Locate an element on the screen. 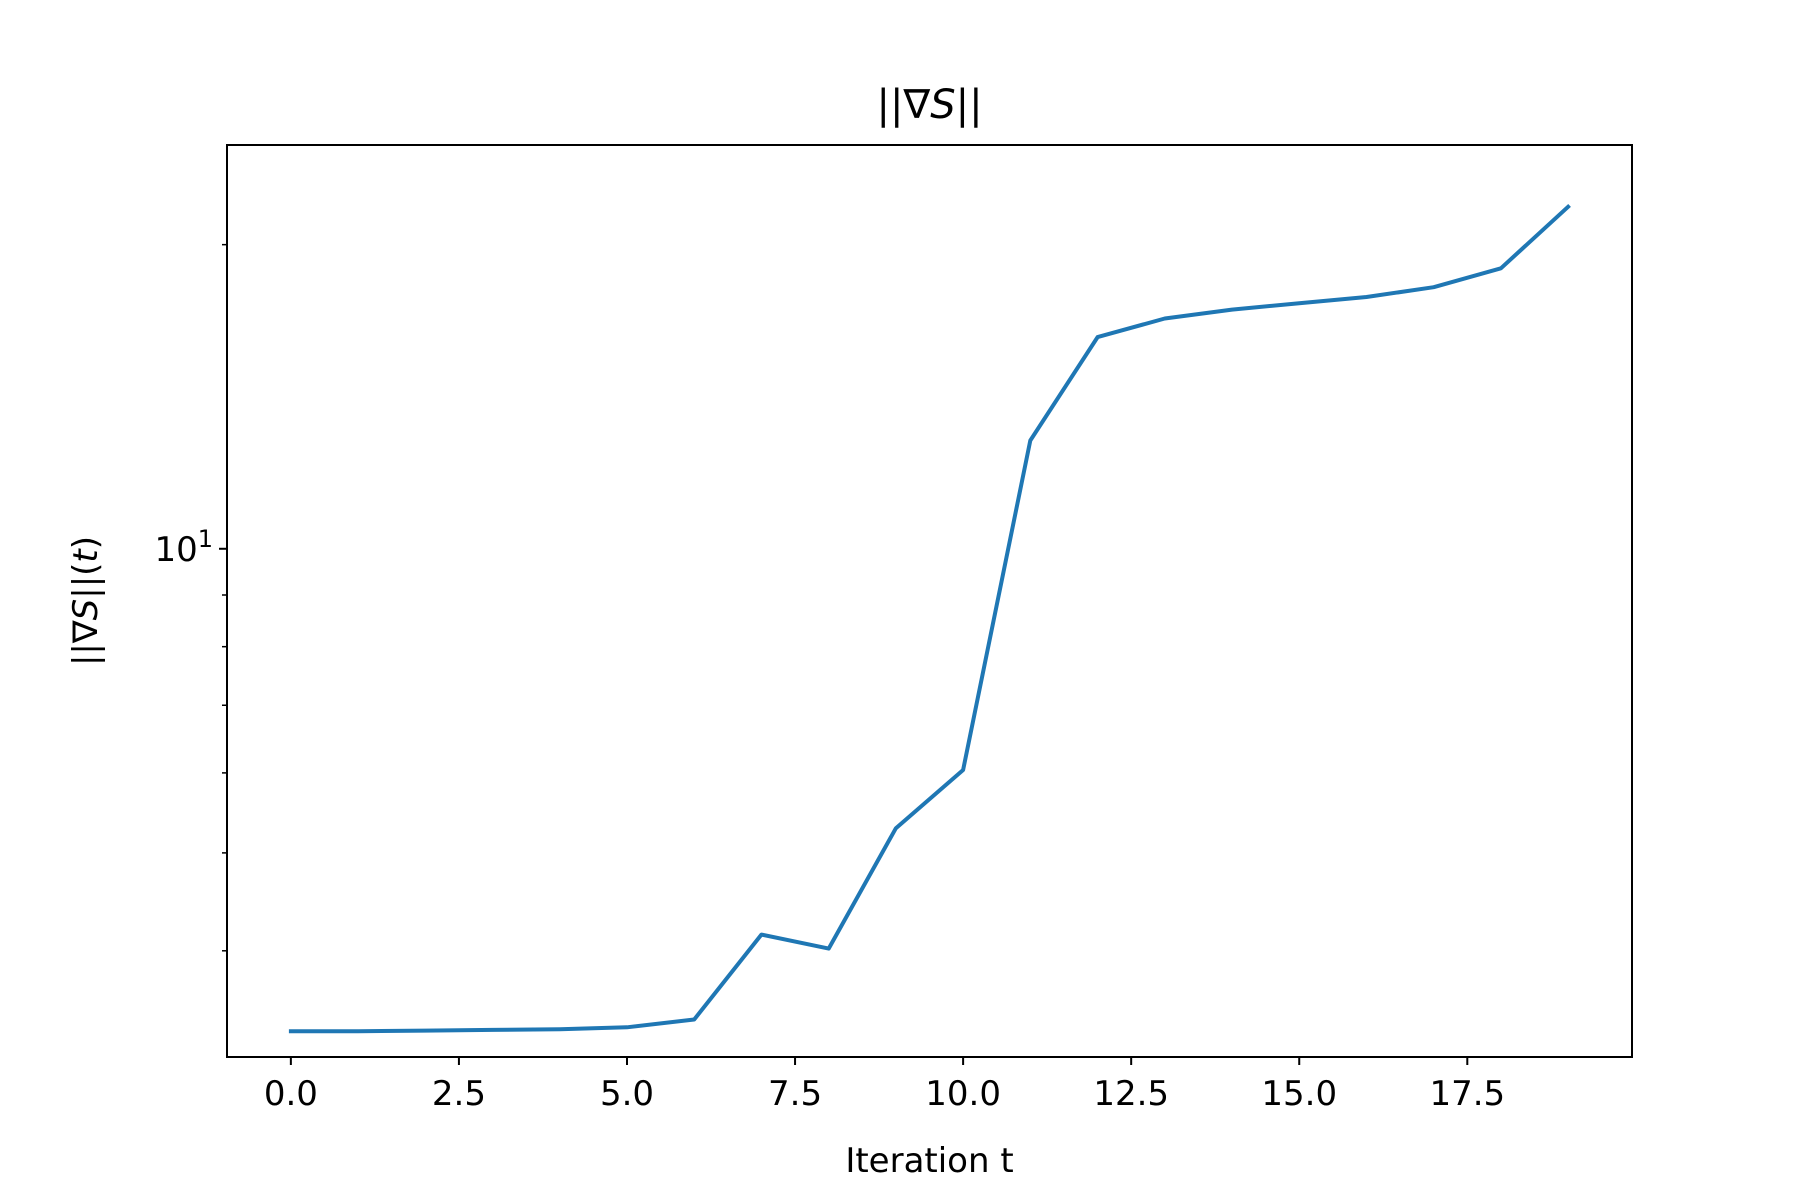 This screenshot has height=1204, width=1800. x-tick-label: 10.0 is located at coordinates (963, 1094).